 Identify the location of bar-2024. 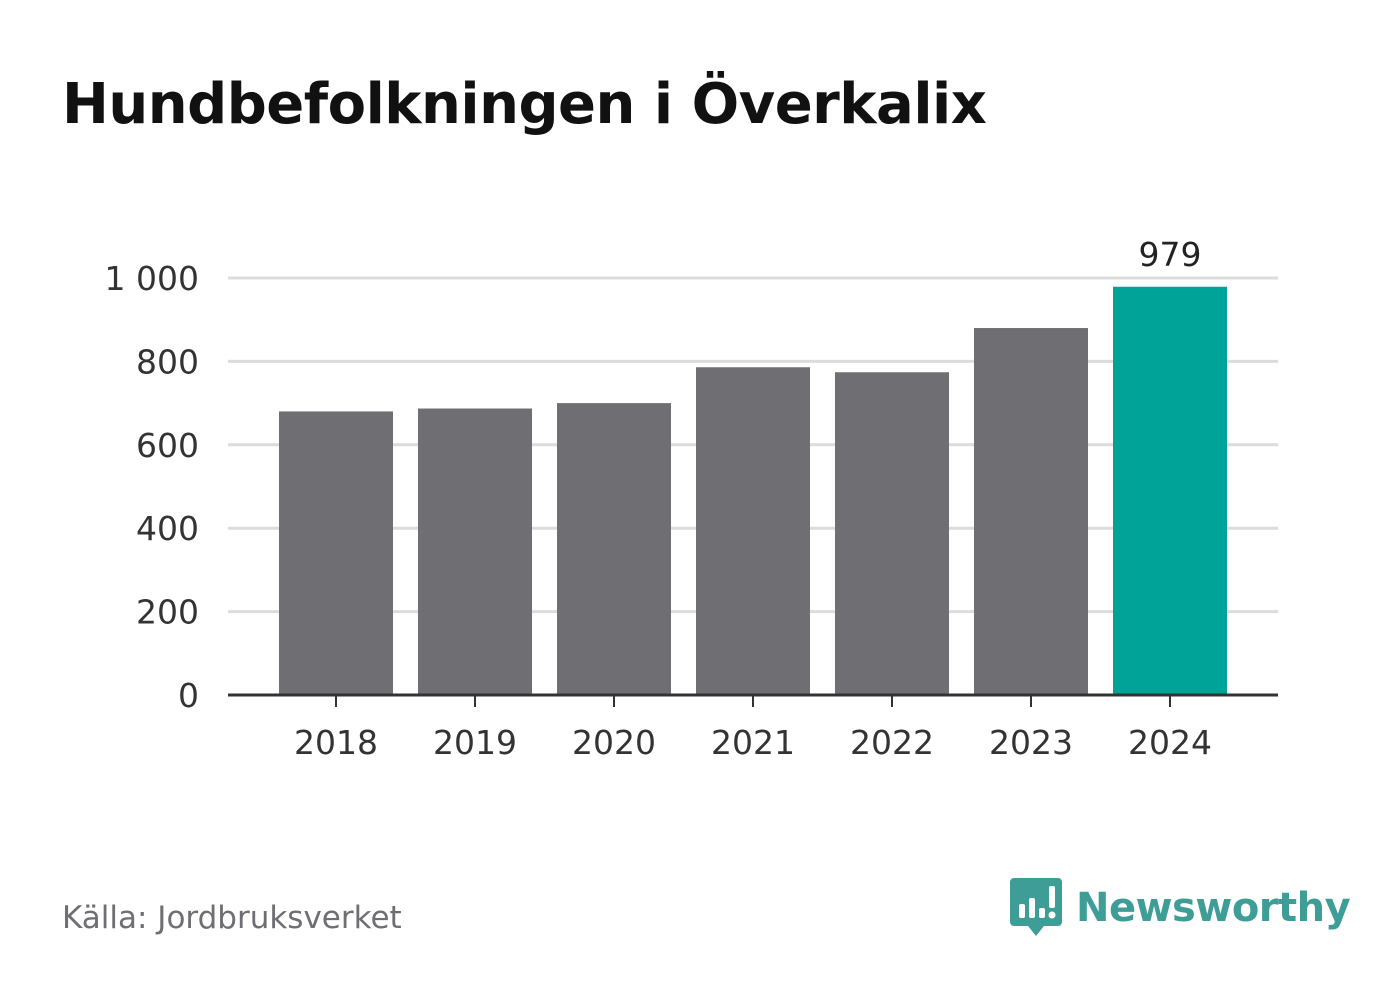
(1170, 490).